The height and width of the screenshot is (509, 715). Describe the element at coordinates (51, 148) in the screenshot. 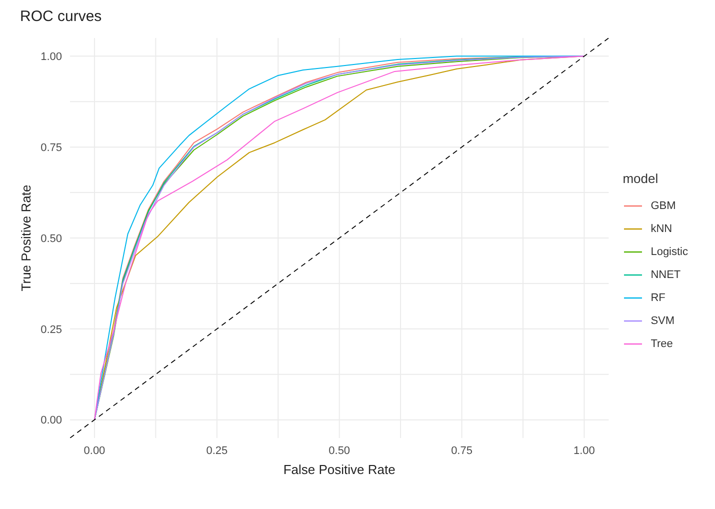

I see `y-tick-label: 0.75` at that location.